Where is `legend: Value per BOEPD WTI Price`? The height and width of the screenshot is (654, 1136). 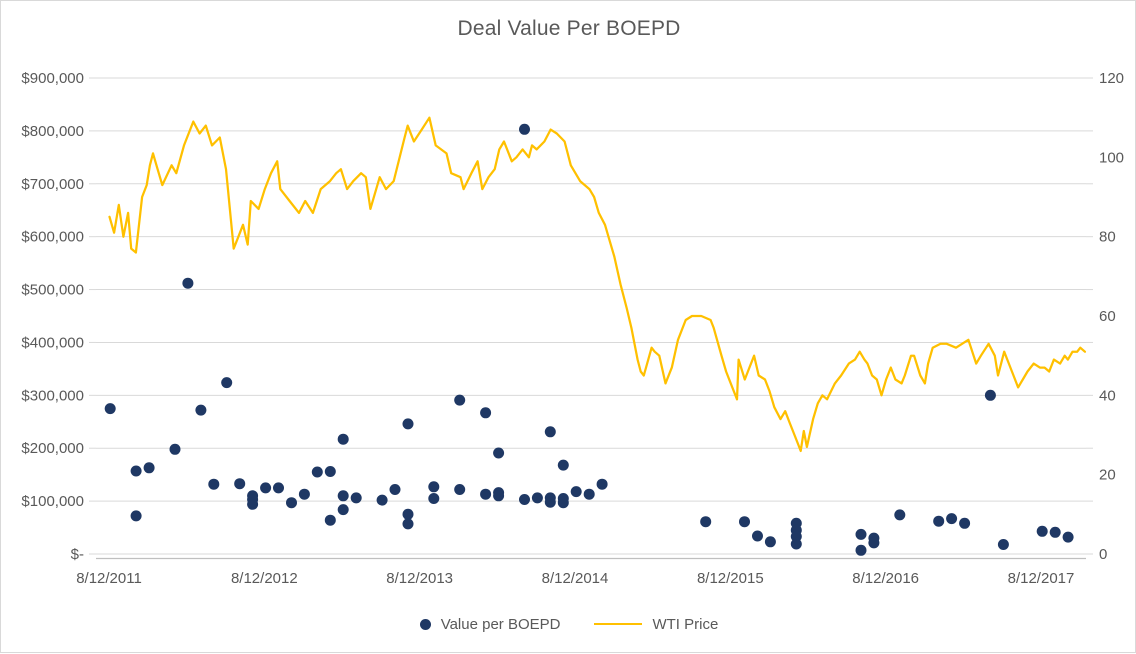 legend: Value per BOEPD WTI Price is located at coordinates (568, 624).